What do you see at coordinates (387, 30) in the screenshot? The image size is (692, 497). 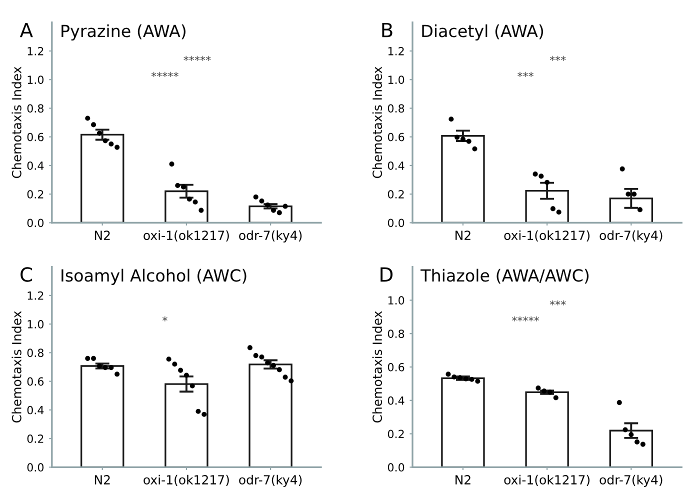 I see `text: B` at bounding box center [387, 30].